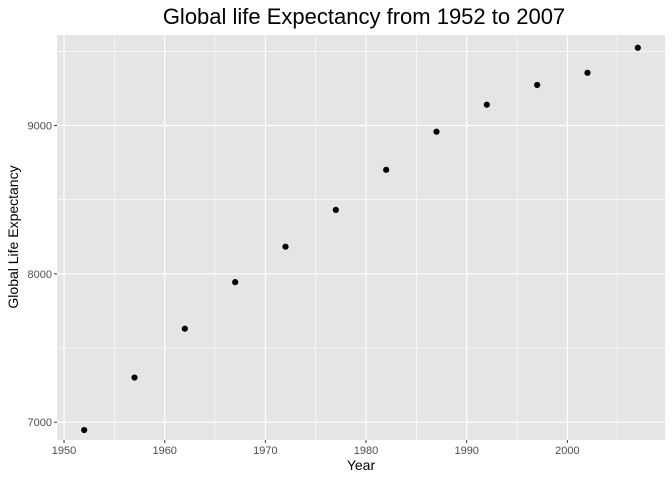 The image size is (672, 485). Describe the element at coordinates (361, 465) in the screenshot. I see `x-axis-label: Year` at that location.